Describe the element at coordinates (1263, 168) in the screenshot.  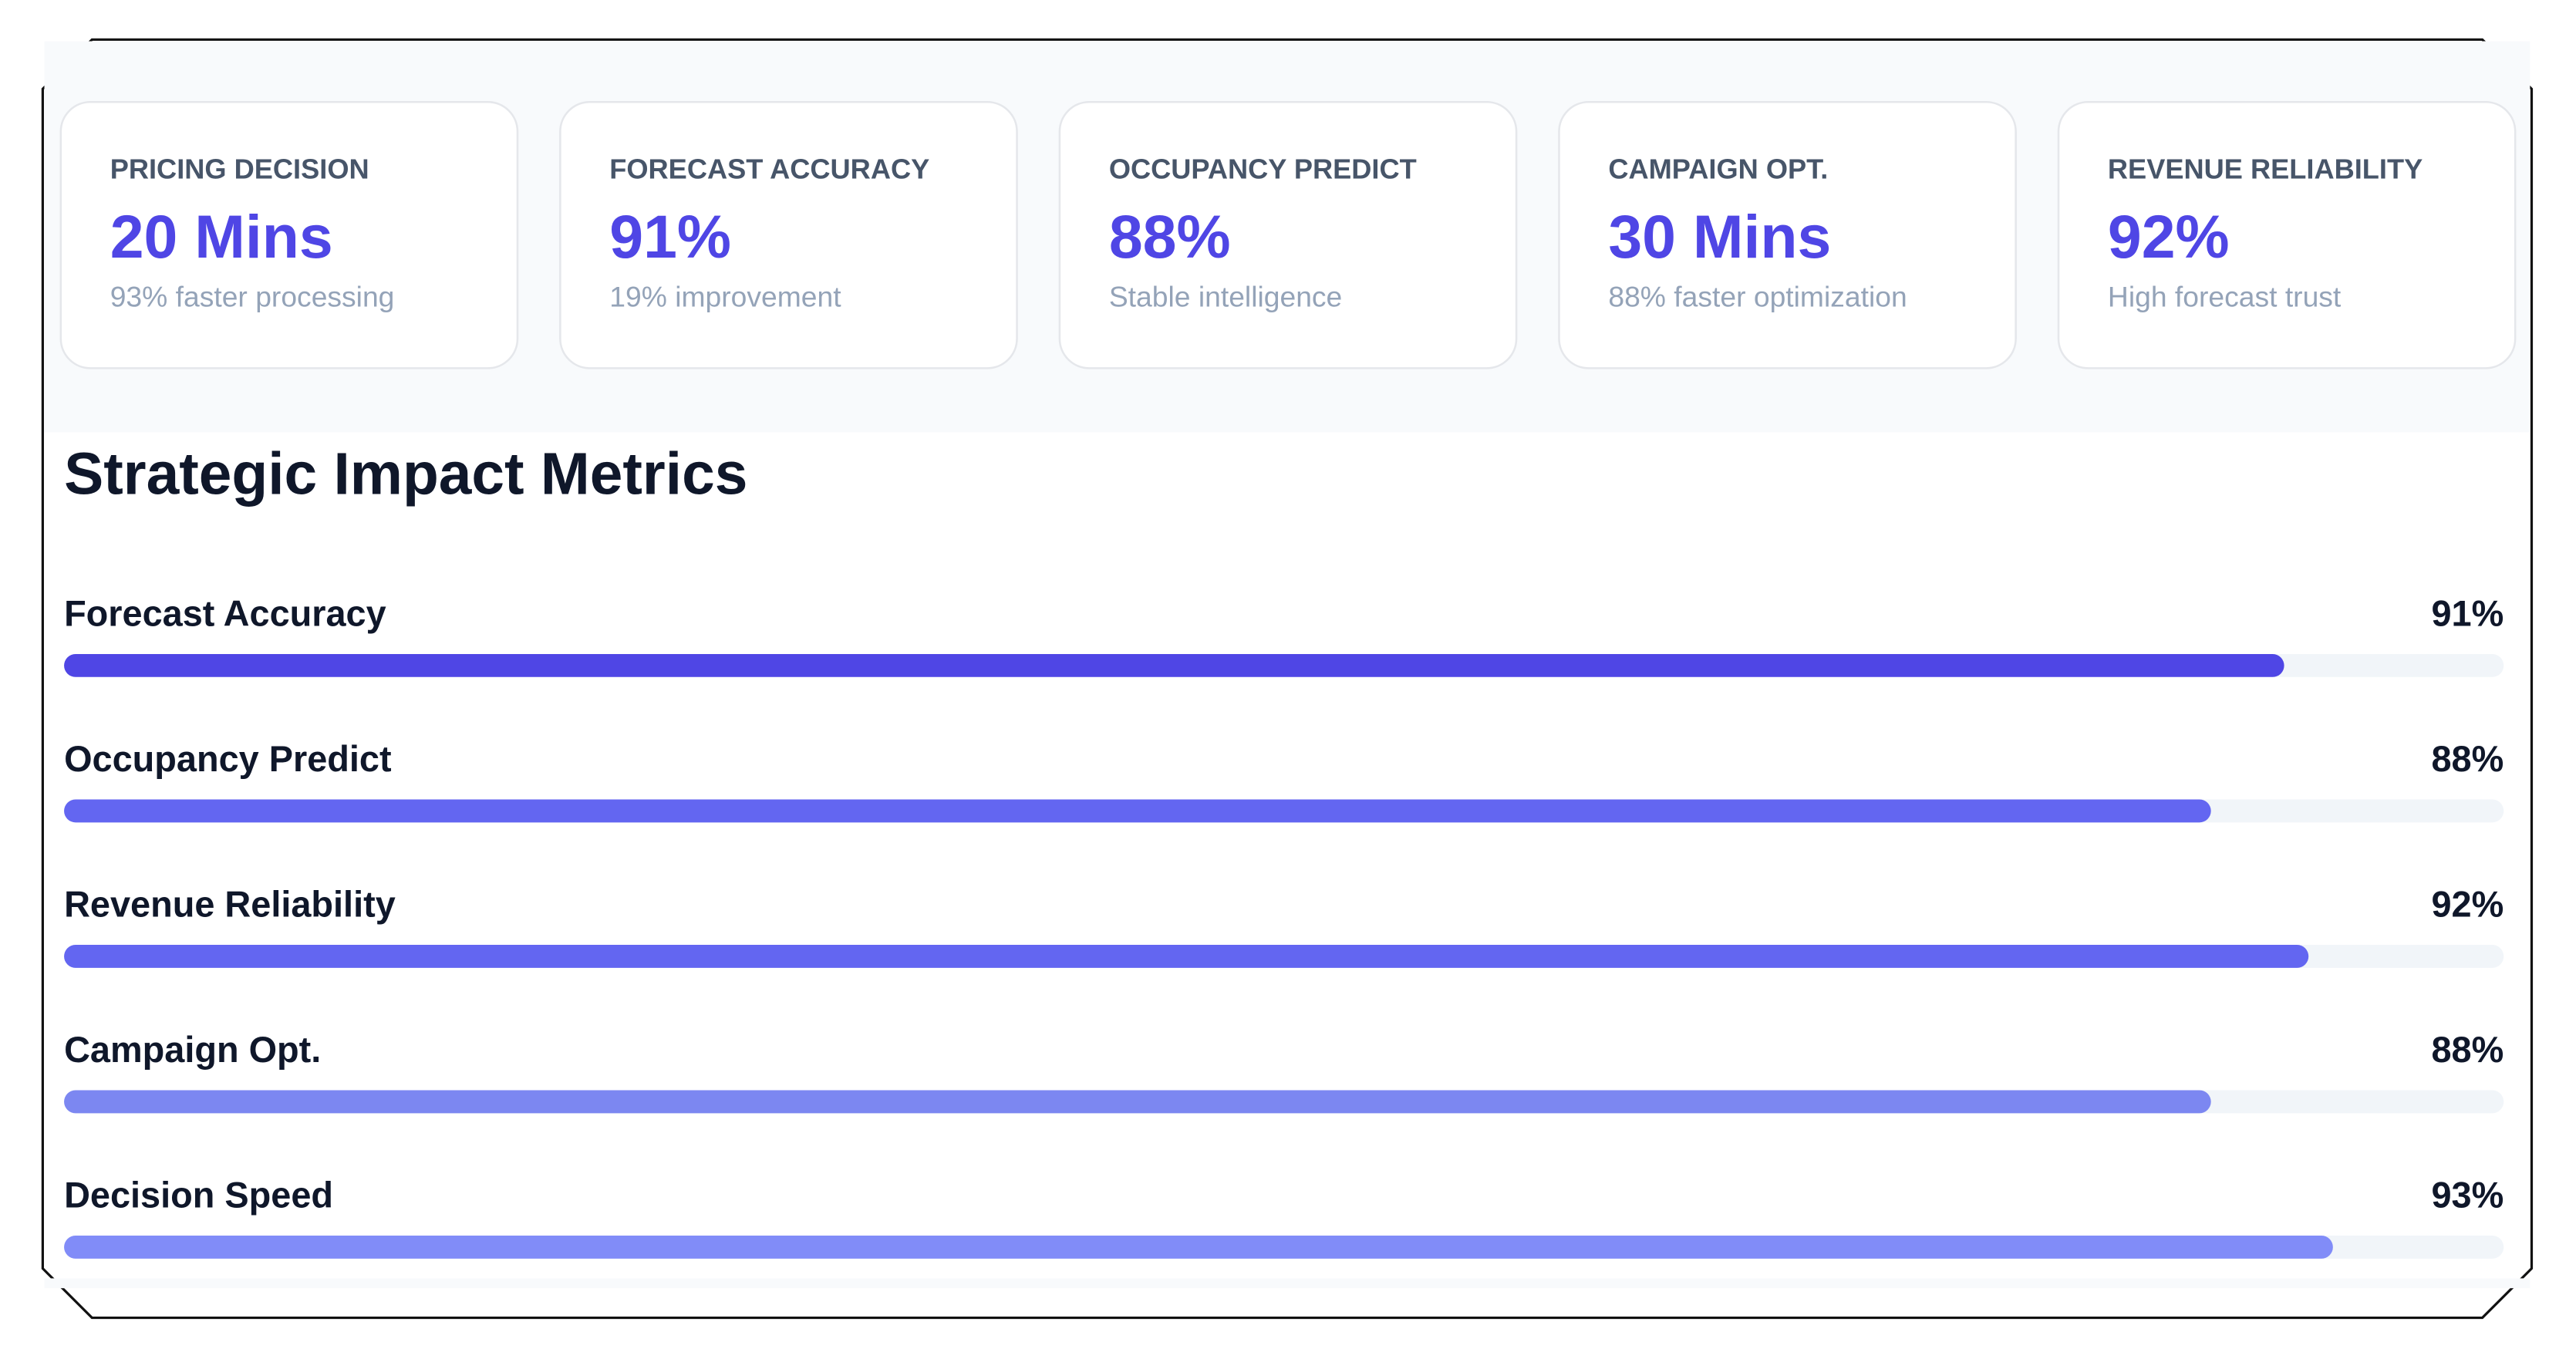
I see `kpi-label: OCCUPANCY PREDICT` at that location.